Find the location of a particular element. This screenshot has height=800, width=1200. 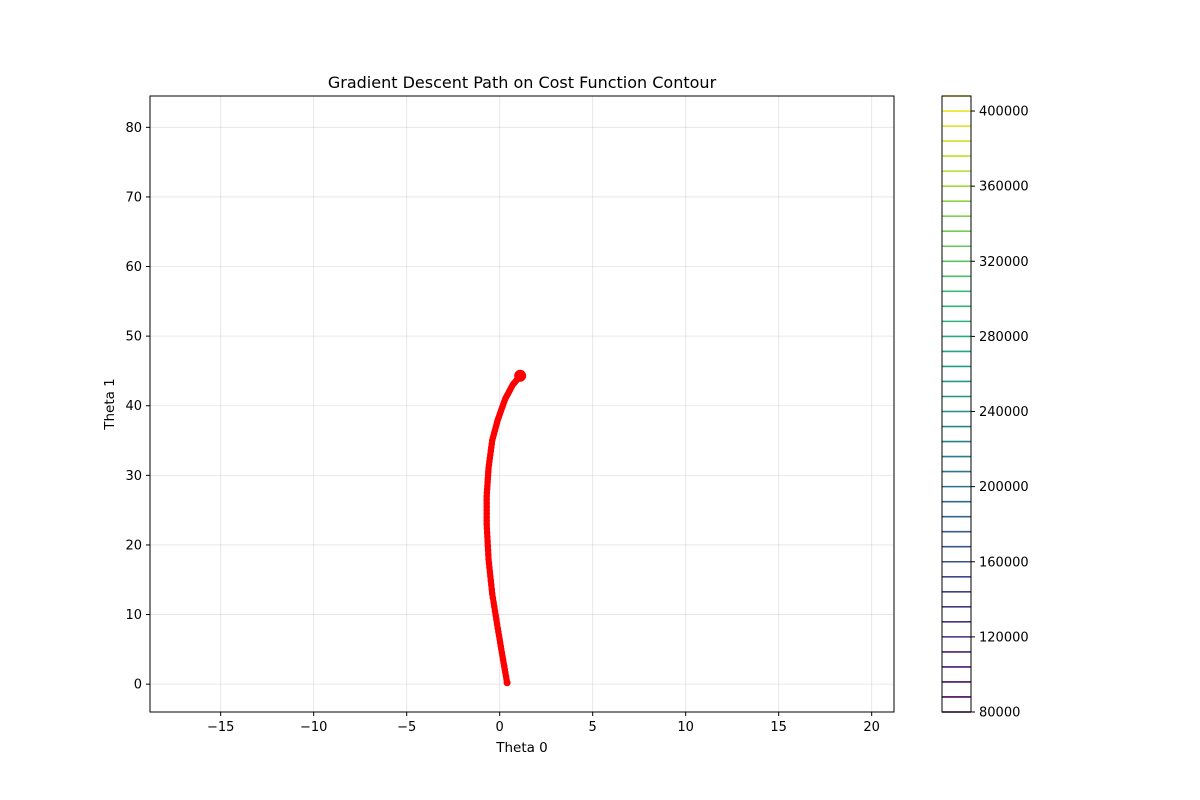

y-tick-label: 60 is located at coordinates (133, 267).